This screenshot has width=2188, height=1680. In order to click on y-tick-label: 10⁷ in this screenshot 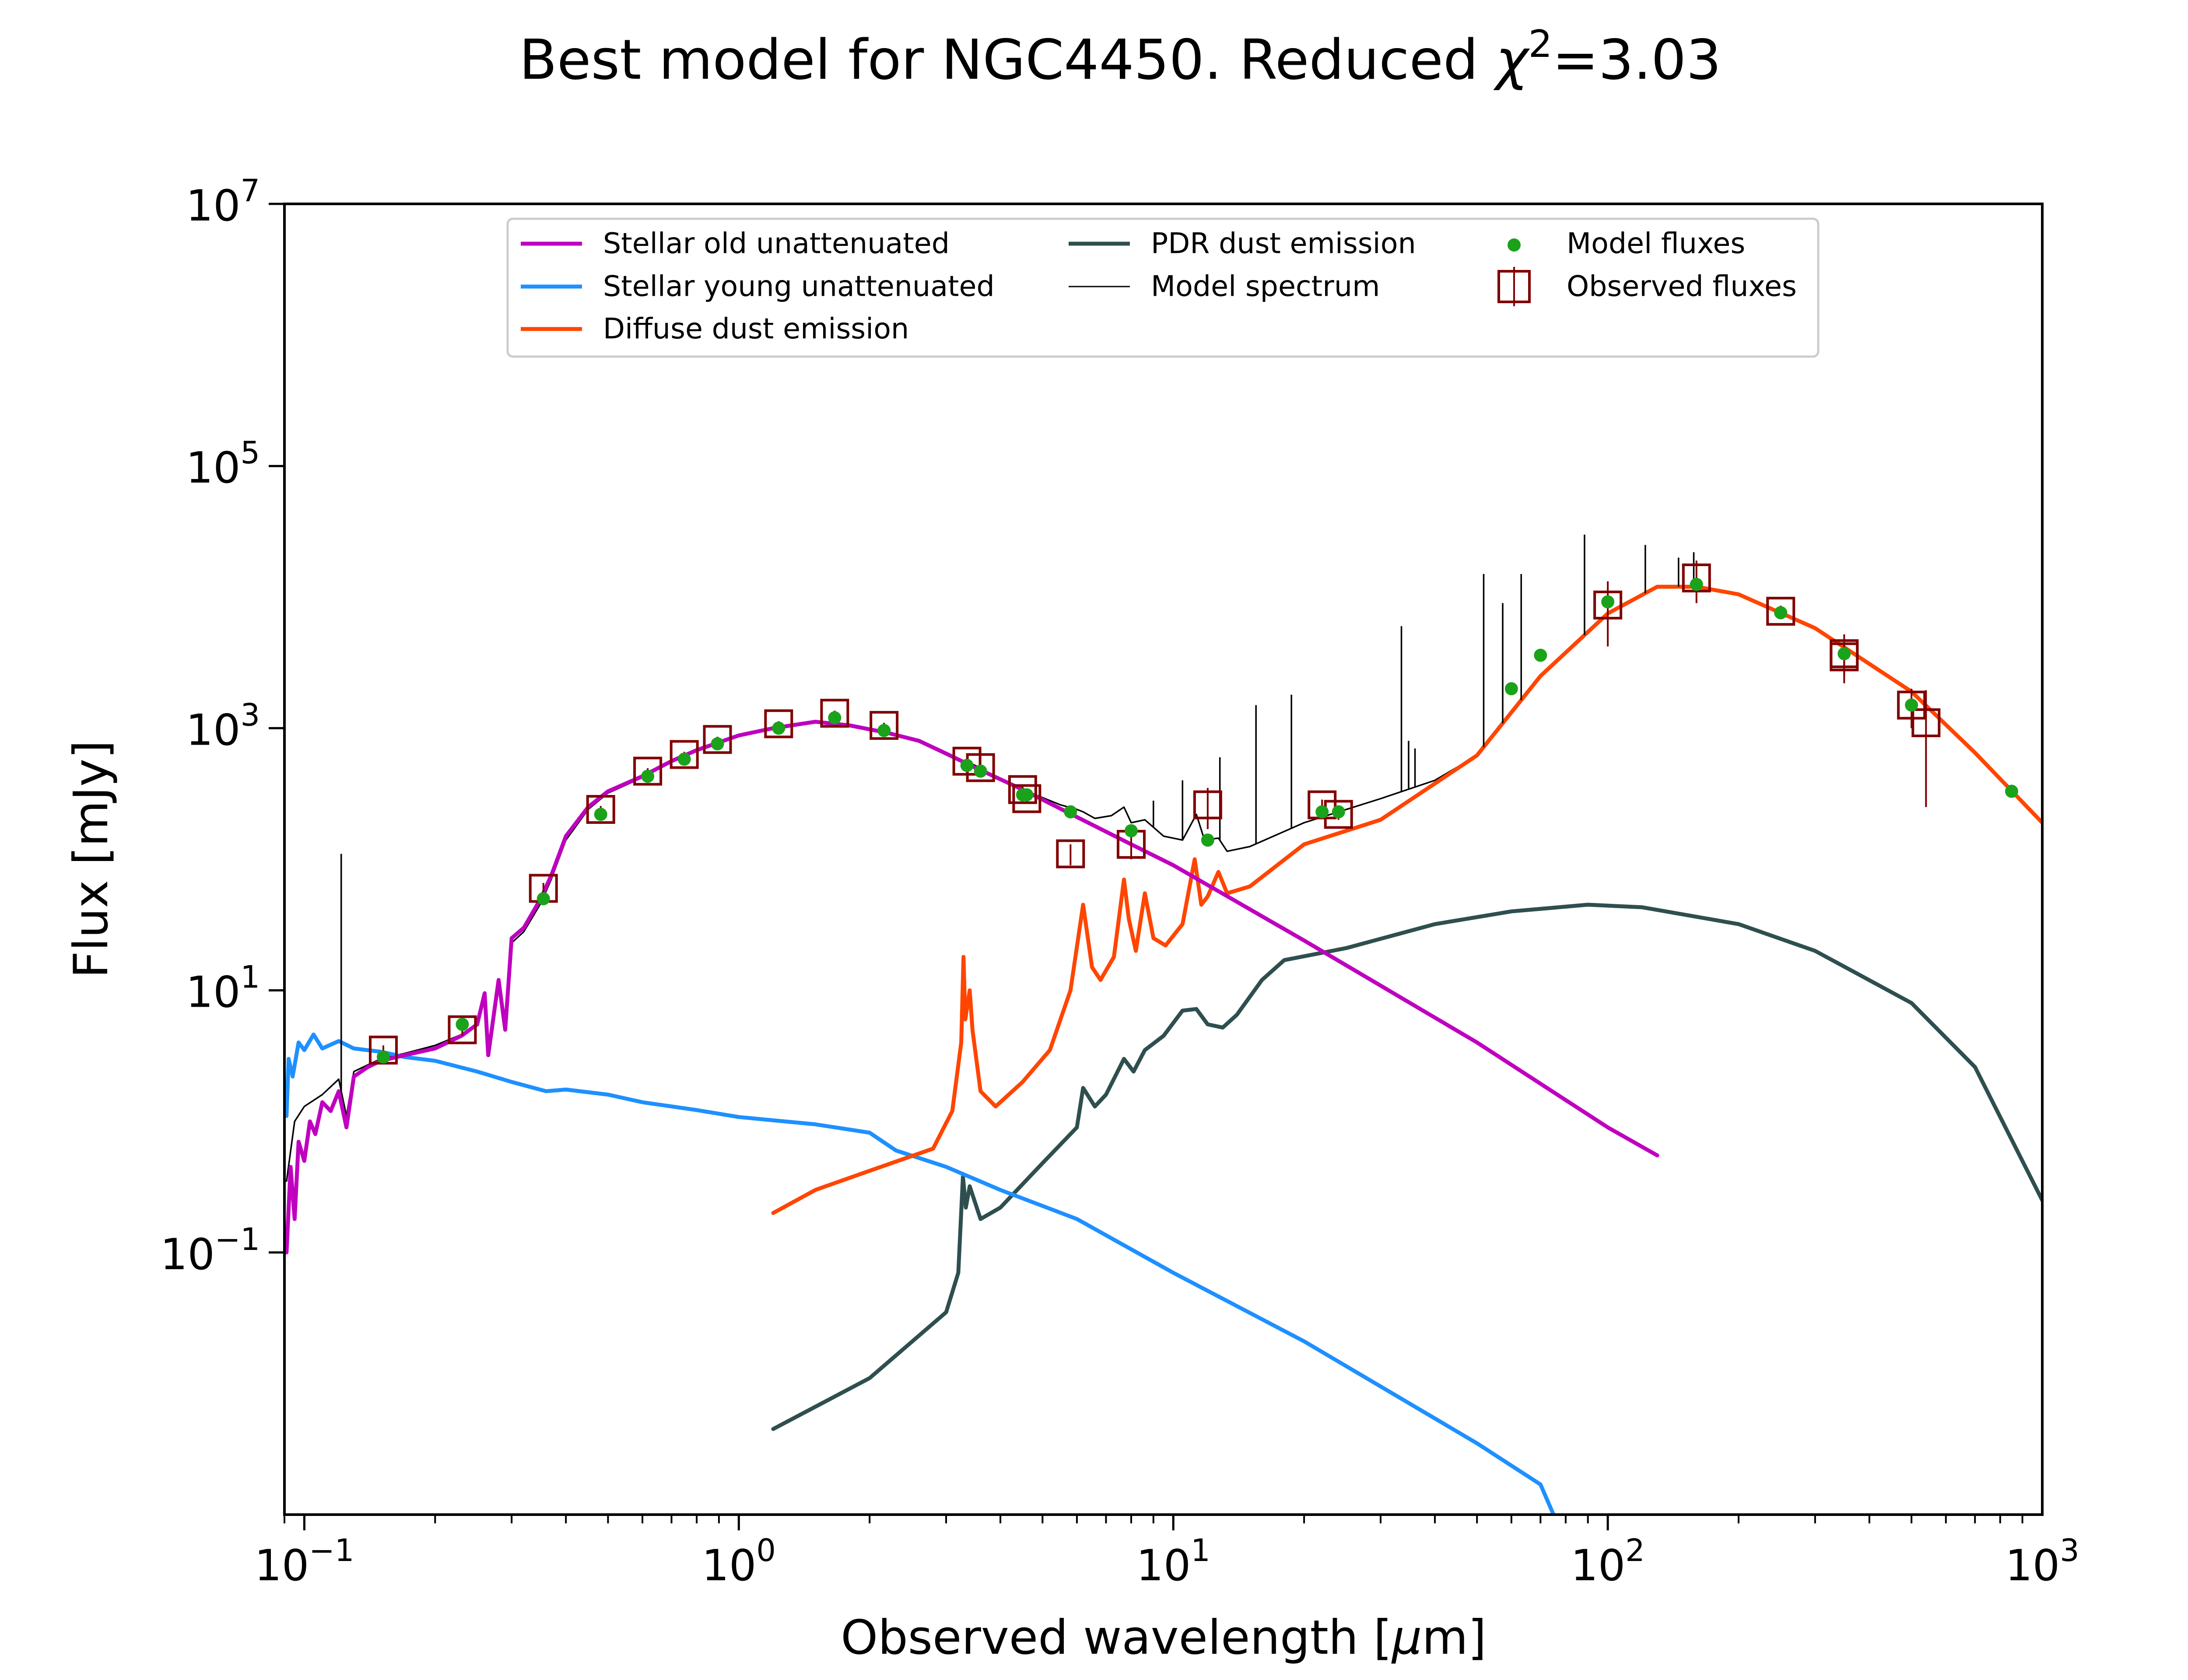, I will do `click(223, 202)`.